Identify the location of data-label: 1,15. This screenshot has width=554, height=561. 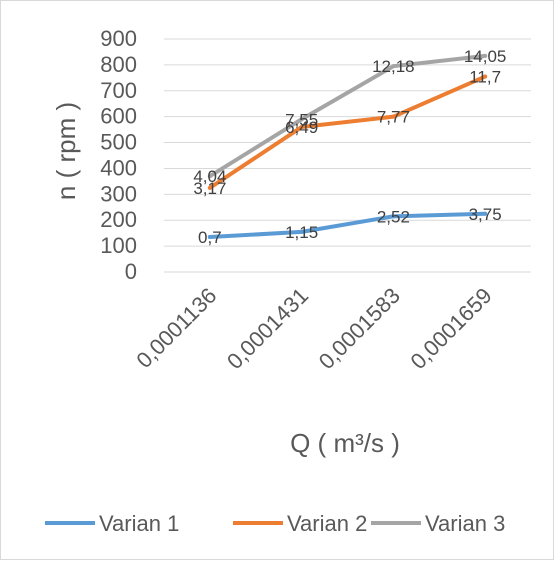
(301, 232).